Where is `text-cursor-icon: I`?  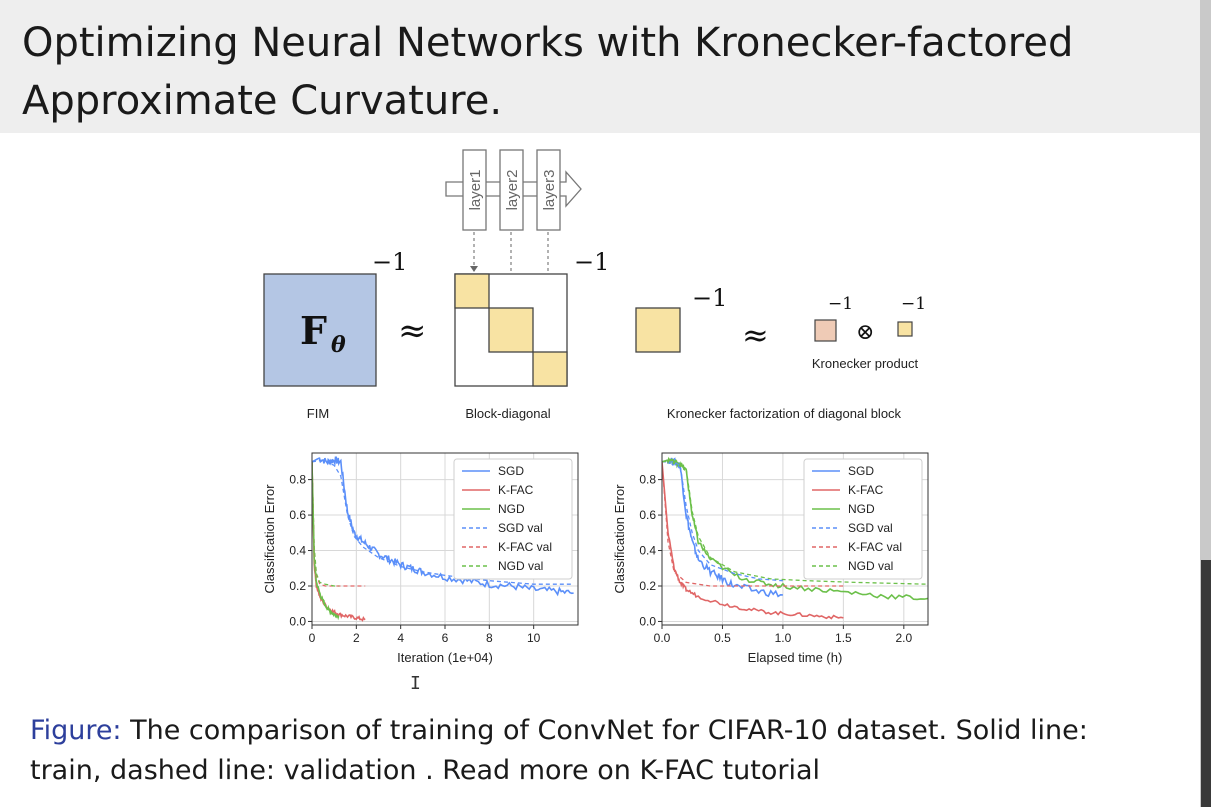
text-cursor-icon: I is located at coordinates (415, 683).